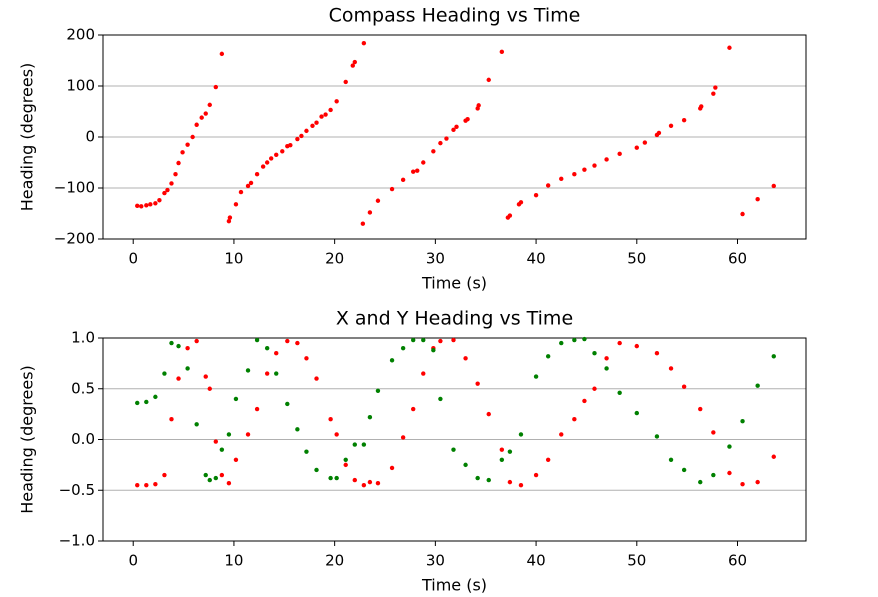 This screenshot has width=878, height=597. Describe the element at coordinates (83, 338) in the screenshot. I see `y-tick-label: 1.0` at that location.